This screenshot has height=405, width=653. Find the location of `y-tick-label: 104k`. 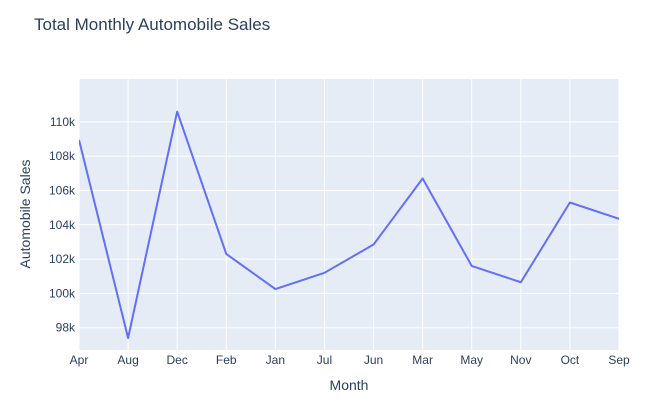

y-tick-label: 104k is located at coordinates (62, 225).